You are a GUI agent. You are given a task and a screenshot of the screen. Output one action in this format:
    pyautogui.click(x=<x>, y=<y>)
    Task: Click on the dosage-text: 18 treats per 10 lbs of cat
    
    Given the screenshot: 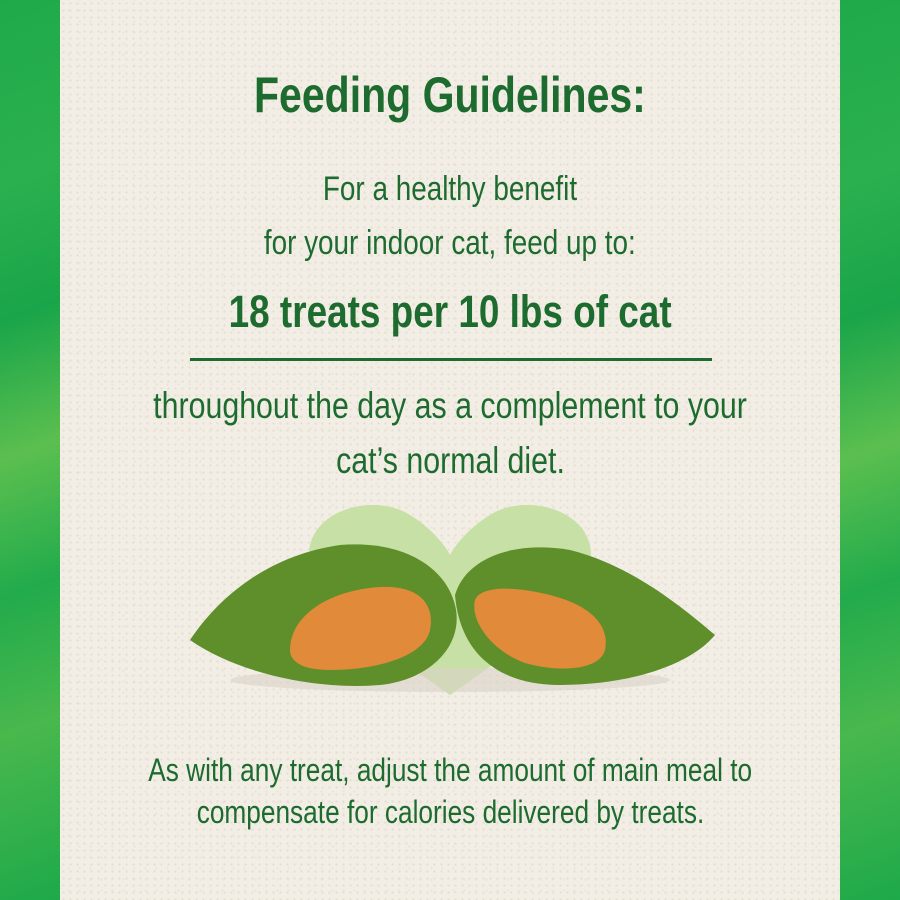 What is the action you would take?
    pyautogui.click(x=450, y=311)
    